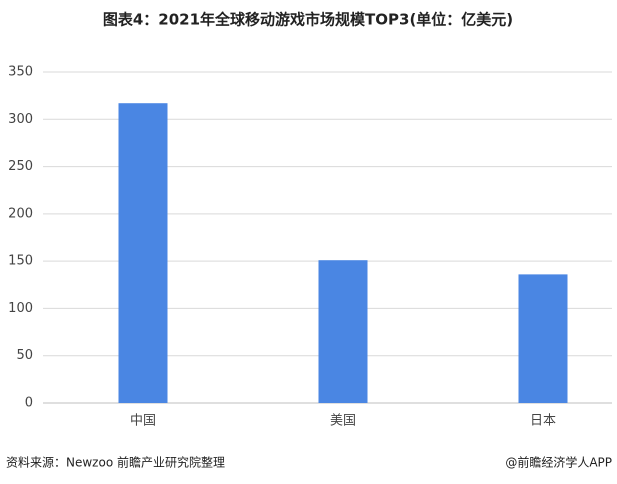  What do you see at coordinates (20, 261) in the screenshot?
I see `y-tick-label: 150` at bounding box center [20, 261].